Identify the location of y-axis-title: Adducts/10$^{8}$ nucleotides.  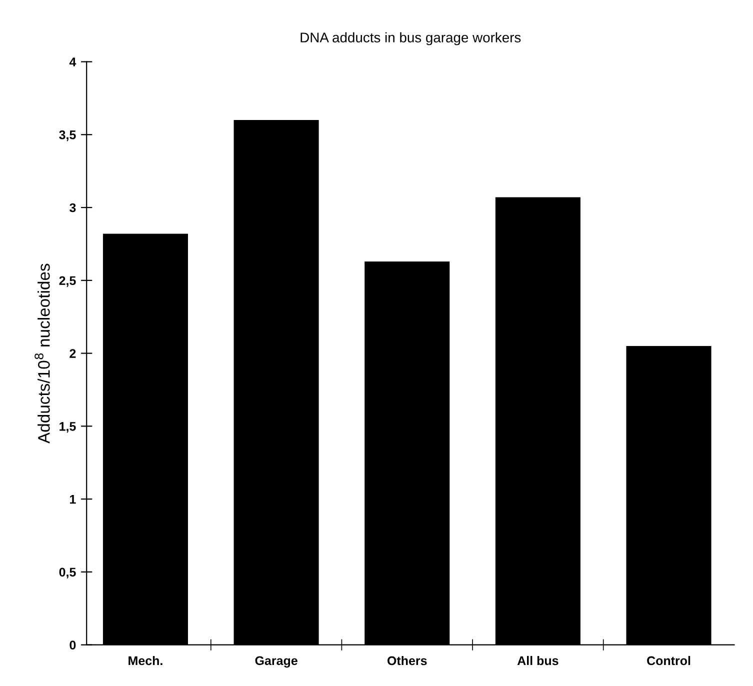
(42, 354).